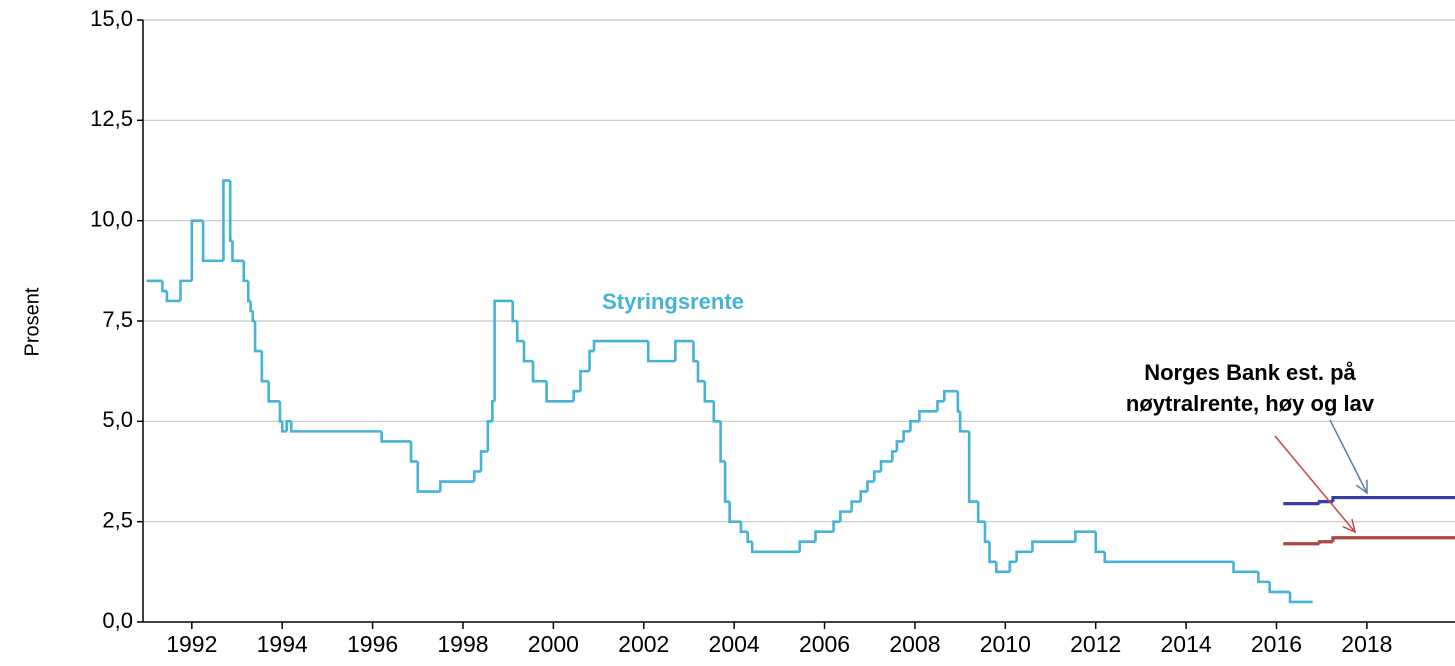  Describe the element at coordinates (1276, 644) in the screenshot. I see `x-tick-label: 2016` at that location.